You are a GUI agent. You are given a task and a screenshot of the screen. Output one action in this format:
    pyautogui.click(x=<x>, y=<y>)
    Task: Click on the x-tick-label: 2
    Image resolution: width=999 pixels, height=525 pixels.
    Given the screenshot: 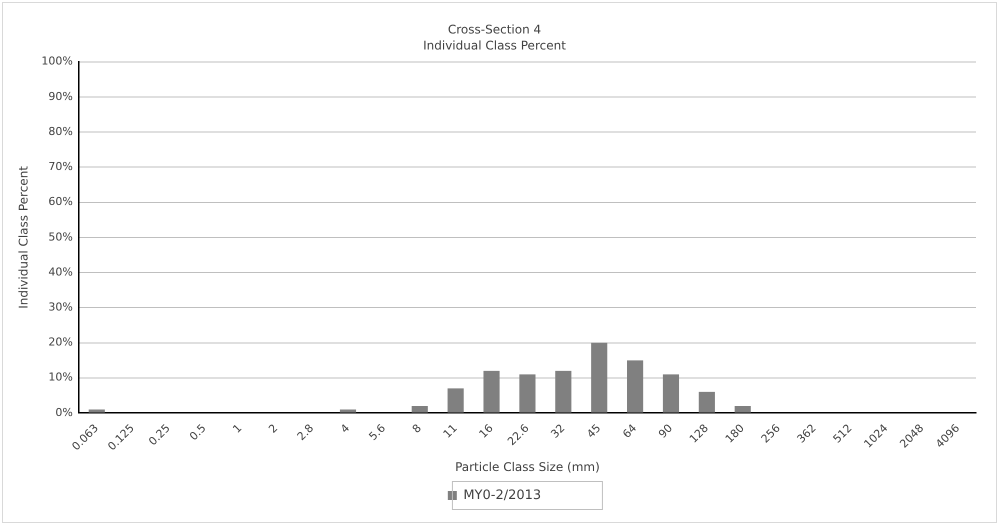 What is the action you would take?
    pyautogui.click(x=273, y=429)
    